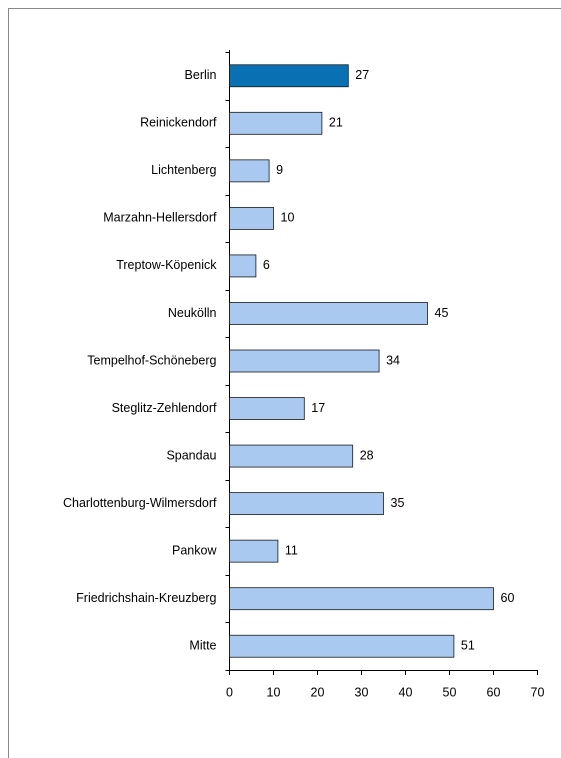  I want to click on value-label: 9, so click(279, 170).